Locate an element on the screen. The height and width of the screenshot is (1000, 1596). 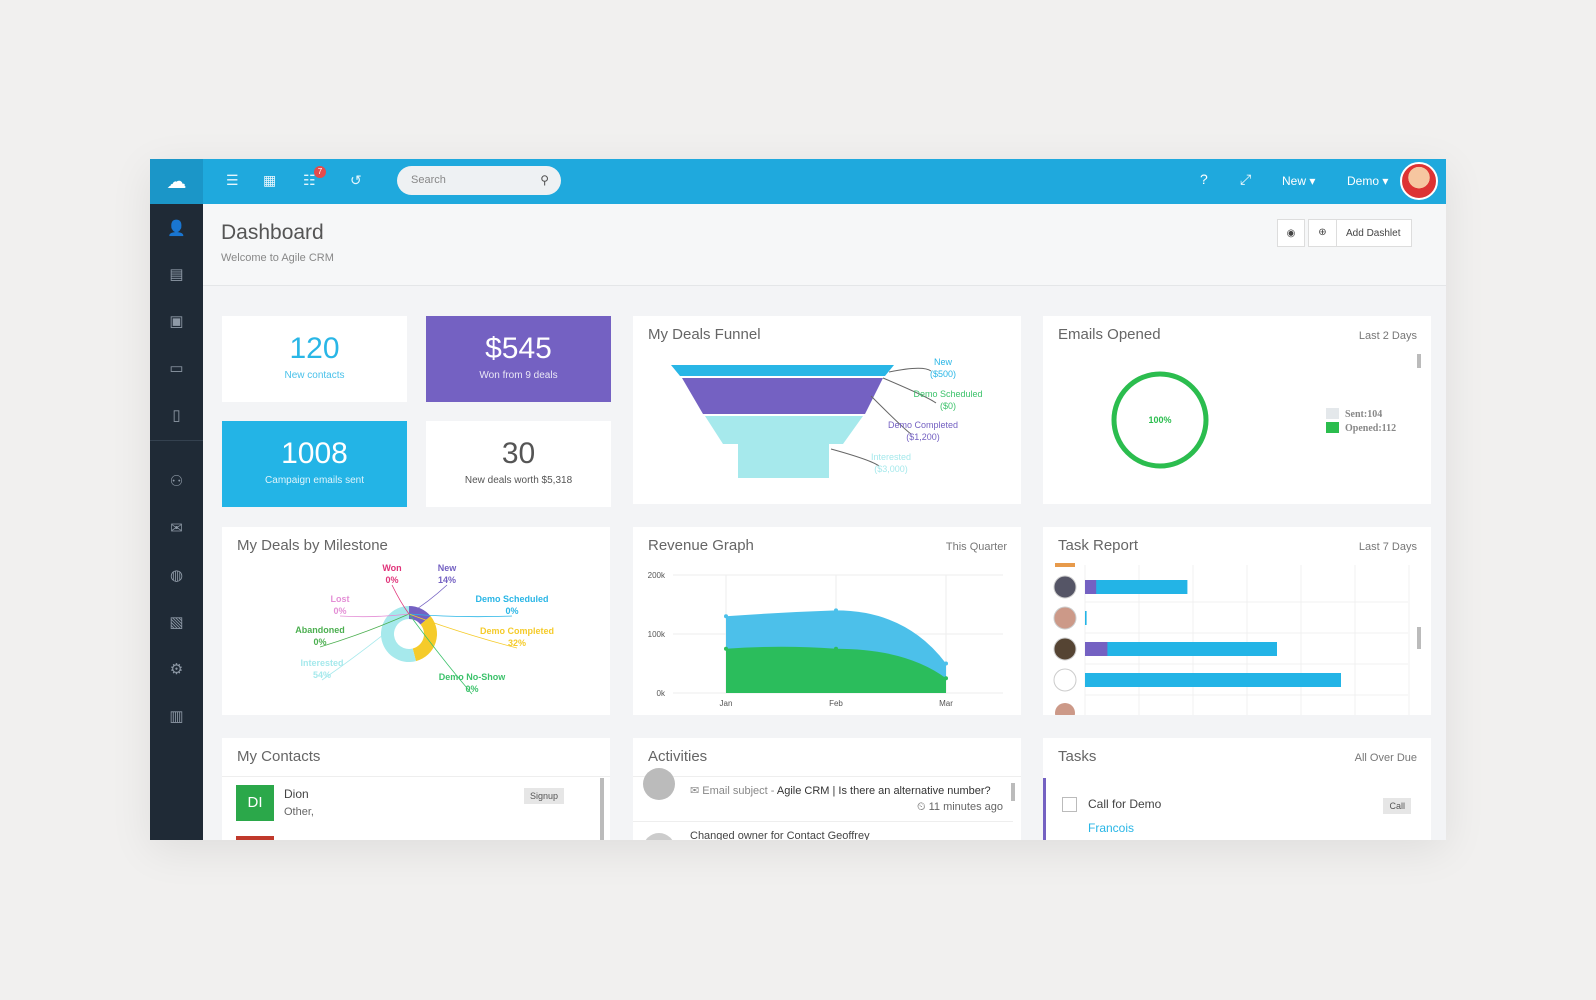
search-icon: ⚲ is located at coordinates (544, 180).